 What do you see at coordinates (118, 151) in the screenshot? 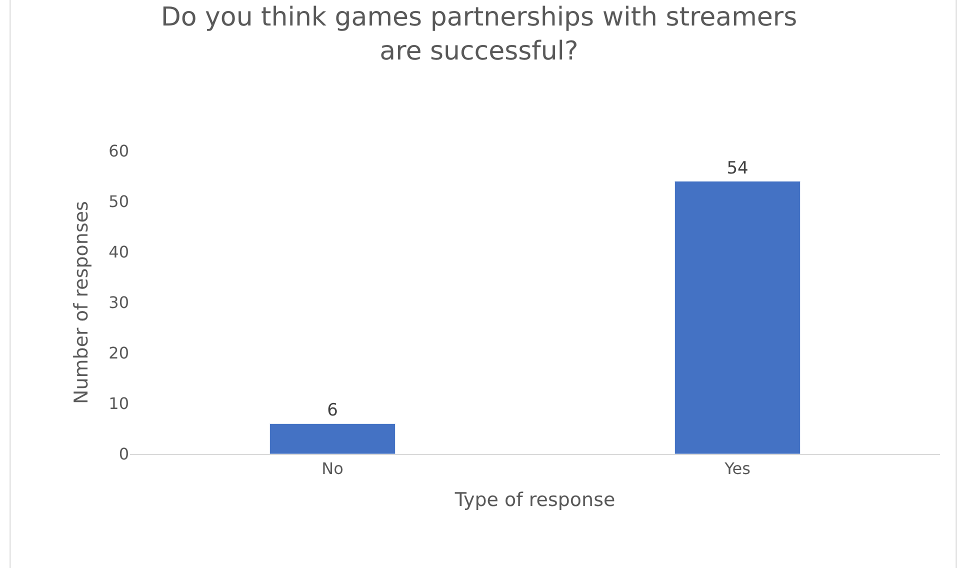
I see `y-tick-label: 60` at bounding box center [118, 151].